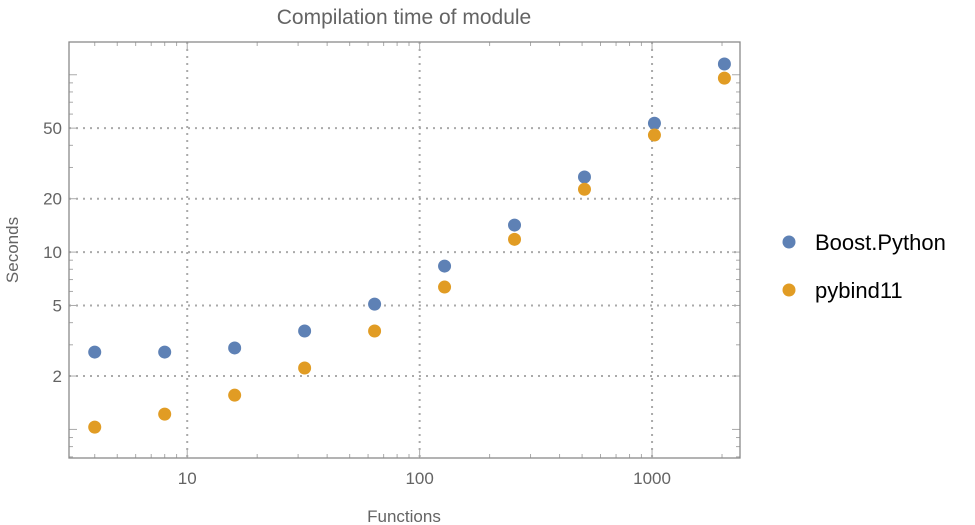 This screenshot has width=975, height=525. I want to click on y-tick-label: 10, so click(52, 252).